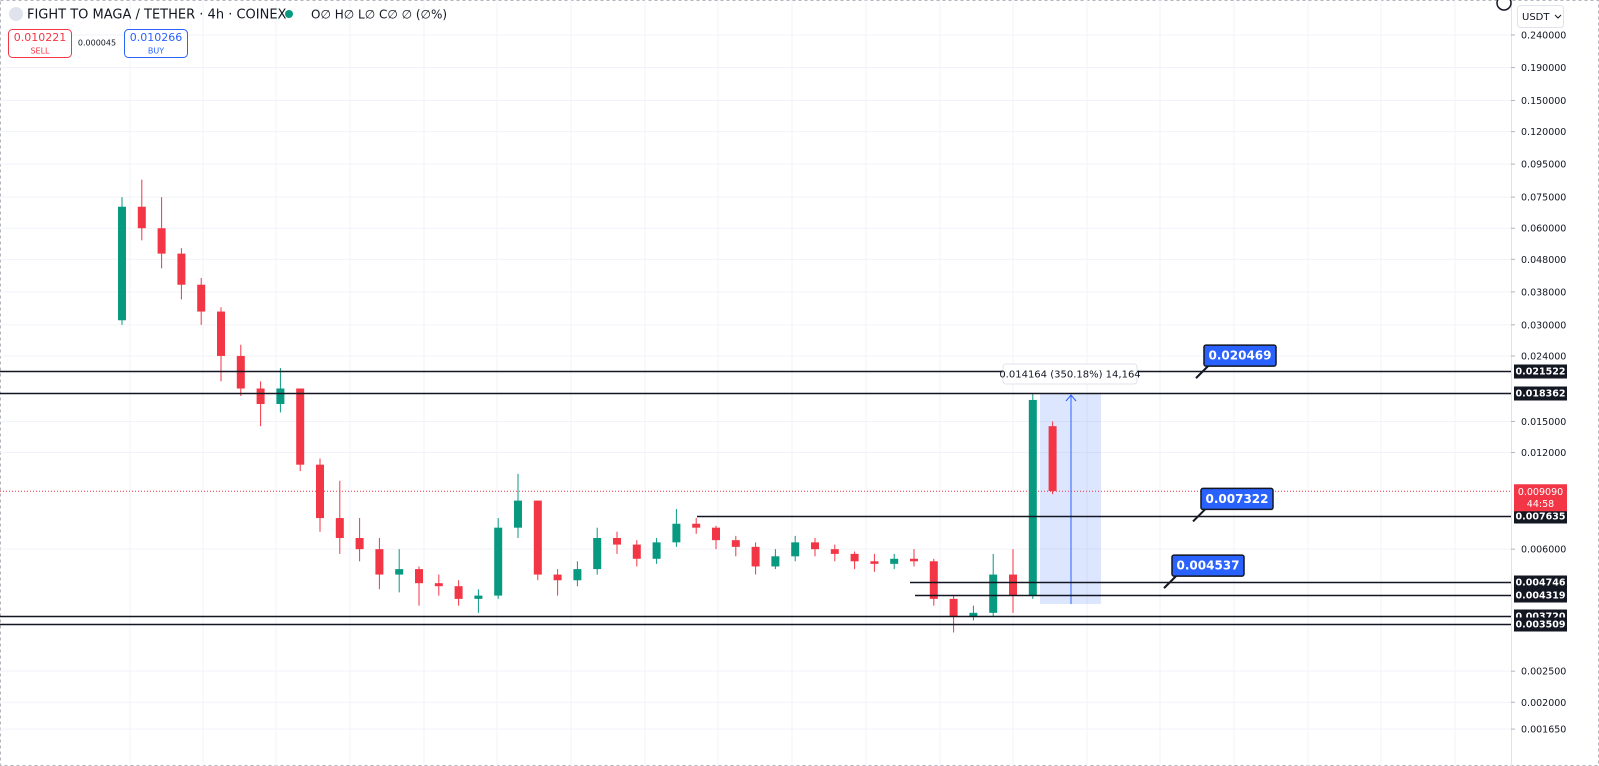 This screenshot has height=766, width=1599. I want to click on y-tick-label: 0.024000, so click(1543, 356).